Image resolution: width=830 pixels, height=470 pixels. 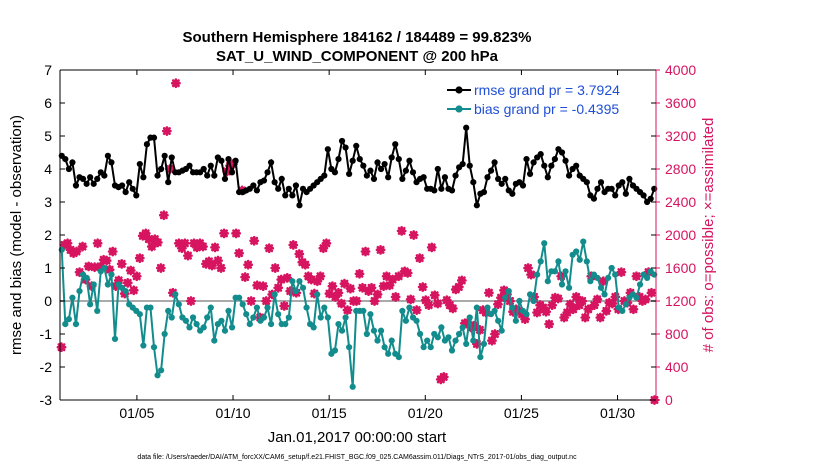 I want to click on left-tick-label: 3, so click(x=48, y=202).